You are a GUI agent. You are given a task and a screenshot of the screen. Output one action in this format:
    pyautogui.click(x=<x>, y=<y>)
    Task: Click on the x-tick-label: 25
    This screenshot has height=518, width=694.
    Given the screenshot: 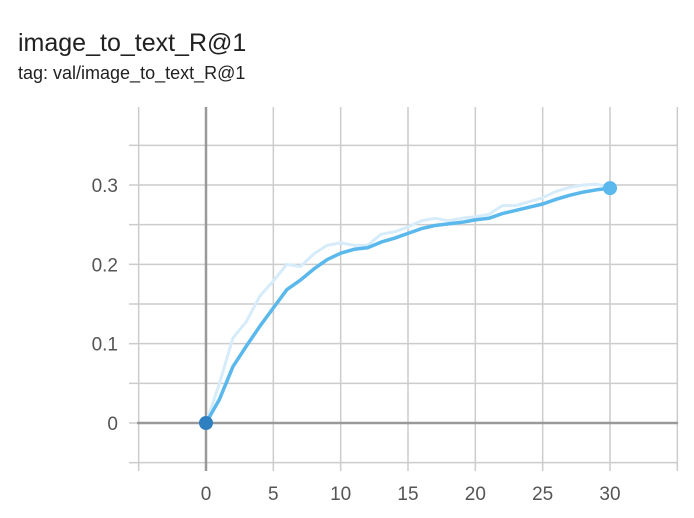 What is the action you would take?
    pyautogui.click(x=542, y=494)
    